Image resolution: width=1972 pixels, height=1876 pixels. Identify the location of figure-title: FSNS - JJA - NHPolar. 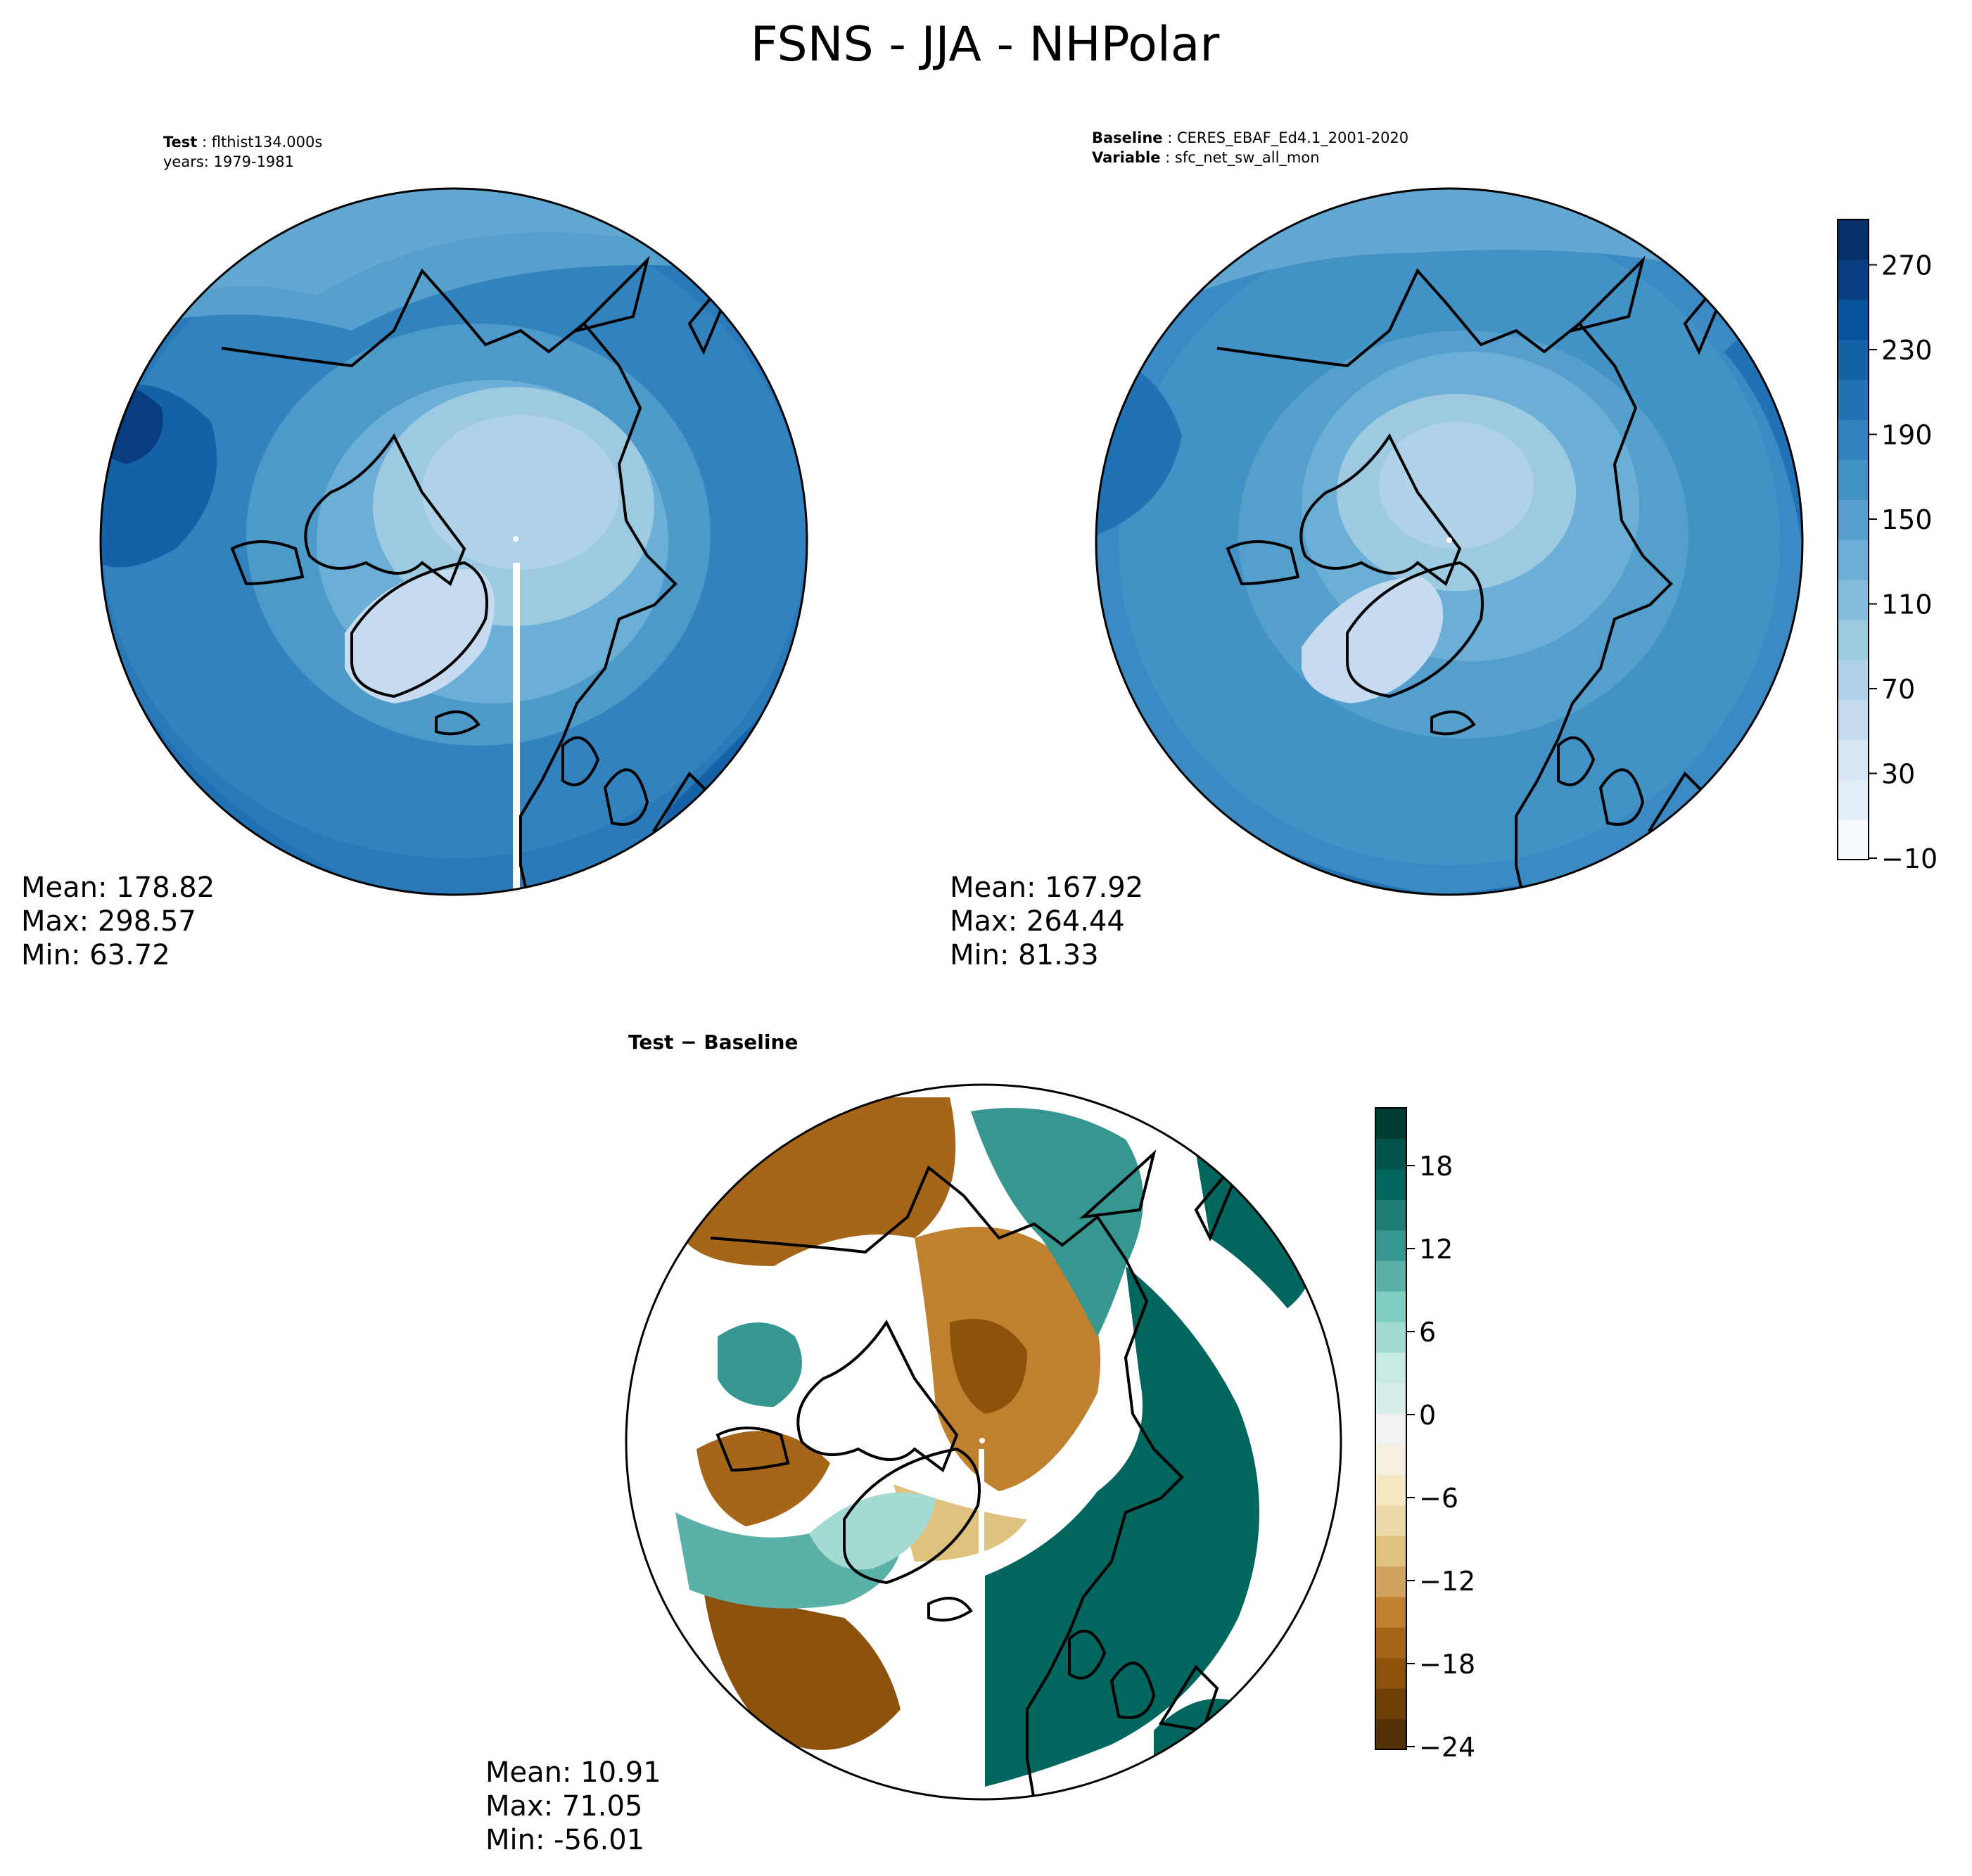
(985, 44).